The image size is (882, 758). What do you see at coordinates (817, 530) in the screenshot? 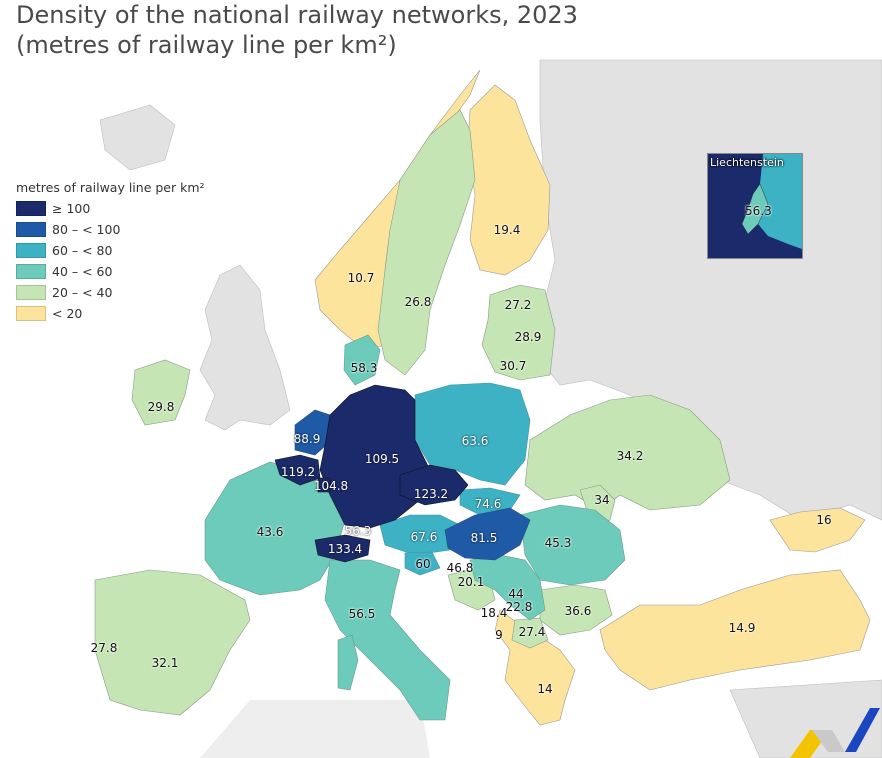
I see `region-georgia` at bounding box center [817, 530].